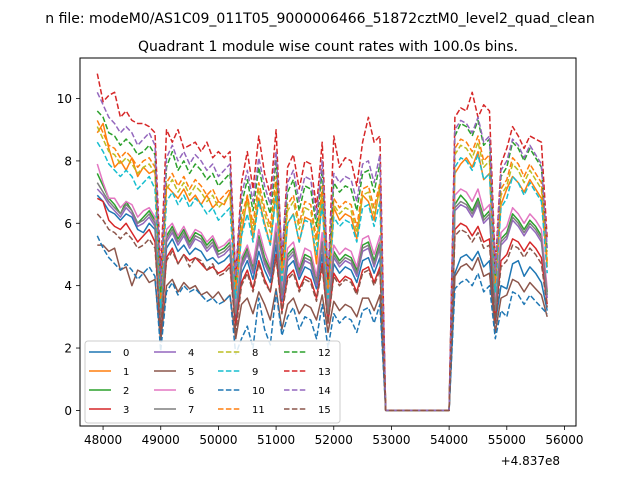 The width and height of the screenshot is (640, 480). Describe the element at coordinates (258, 410) in the screenshot. I see `legend-label-11: 11` at that location.